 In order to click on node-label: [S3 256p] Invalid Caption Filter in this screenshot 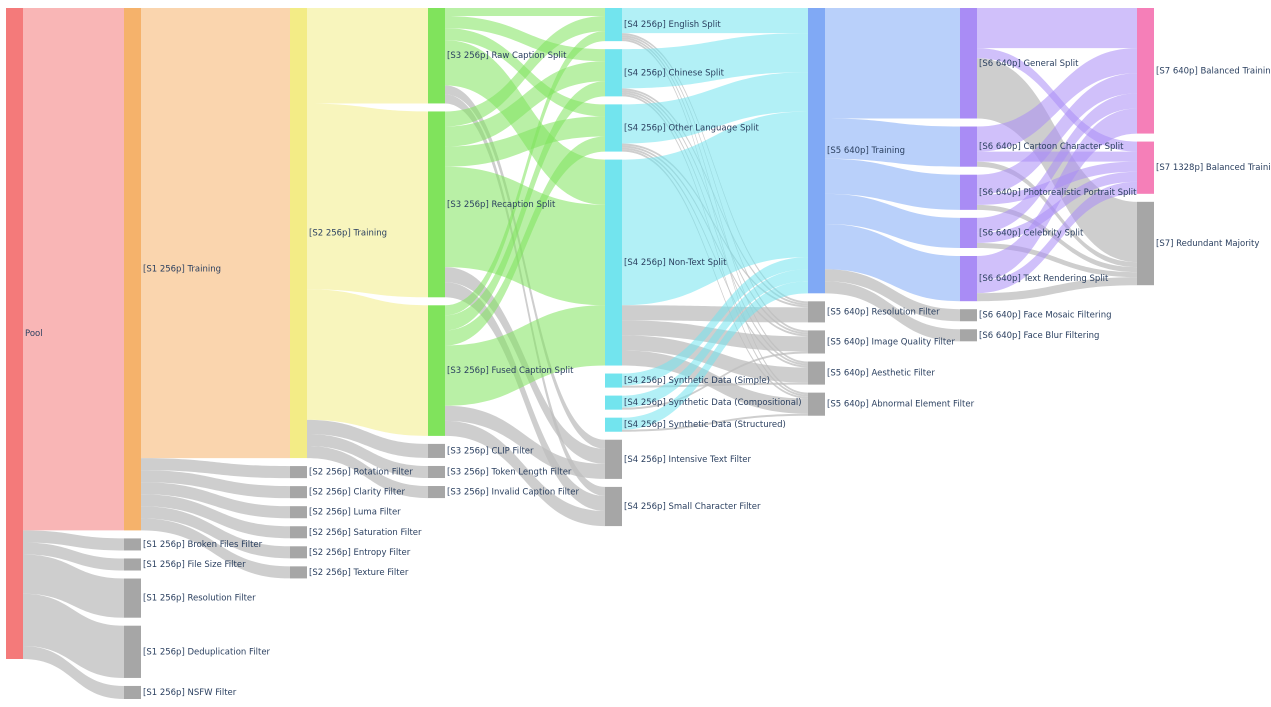, I will do `click(513, 493)`.